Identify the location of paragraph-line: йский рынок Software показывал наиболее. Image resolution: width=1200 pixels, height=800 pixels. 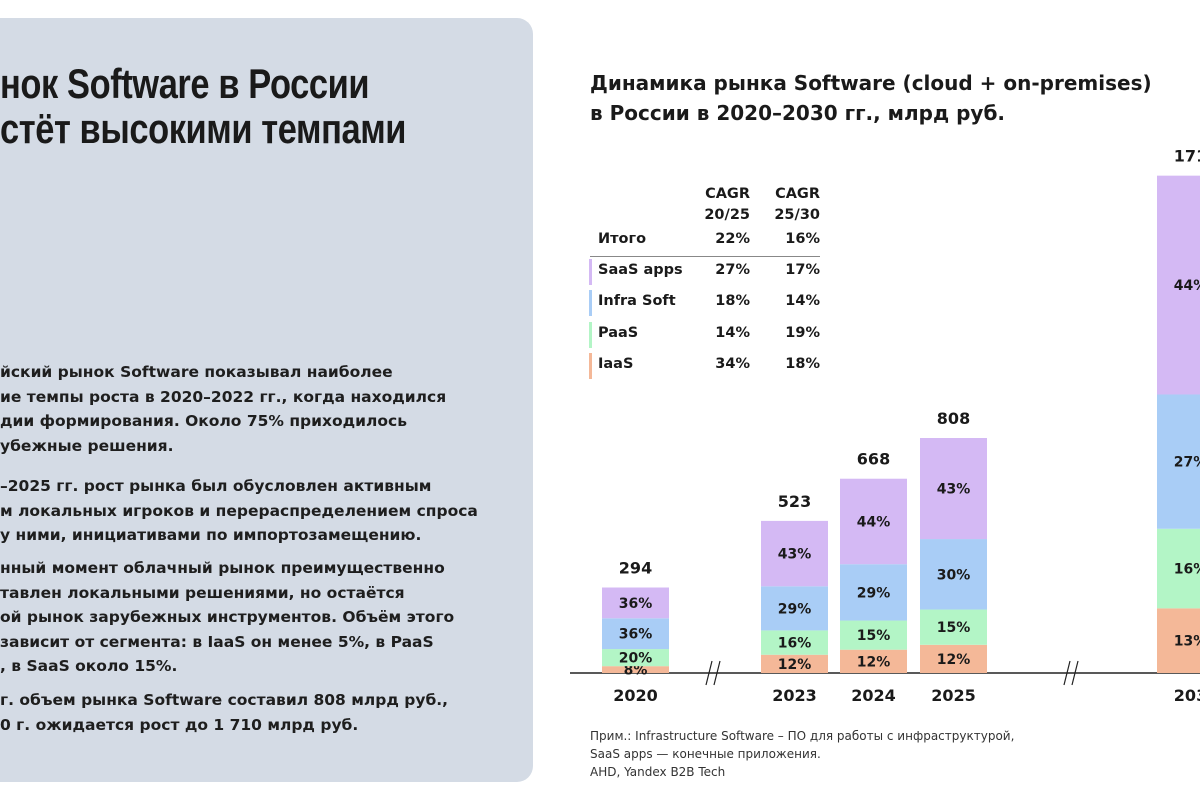
(196, 372).